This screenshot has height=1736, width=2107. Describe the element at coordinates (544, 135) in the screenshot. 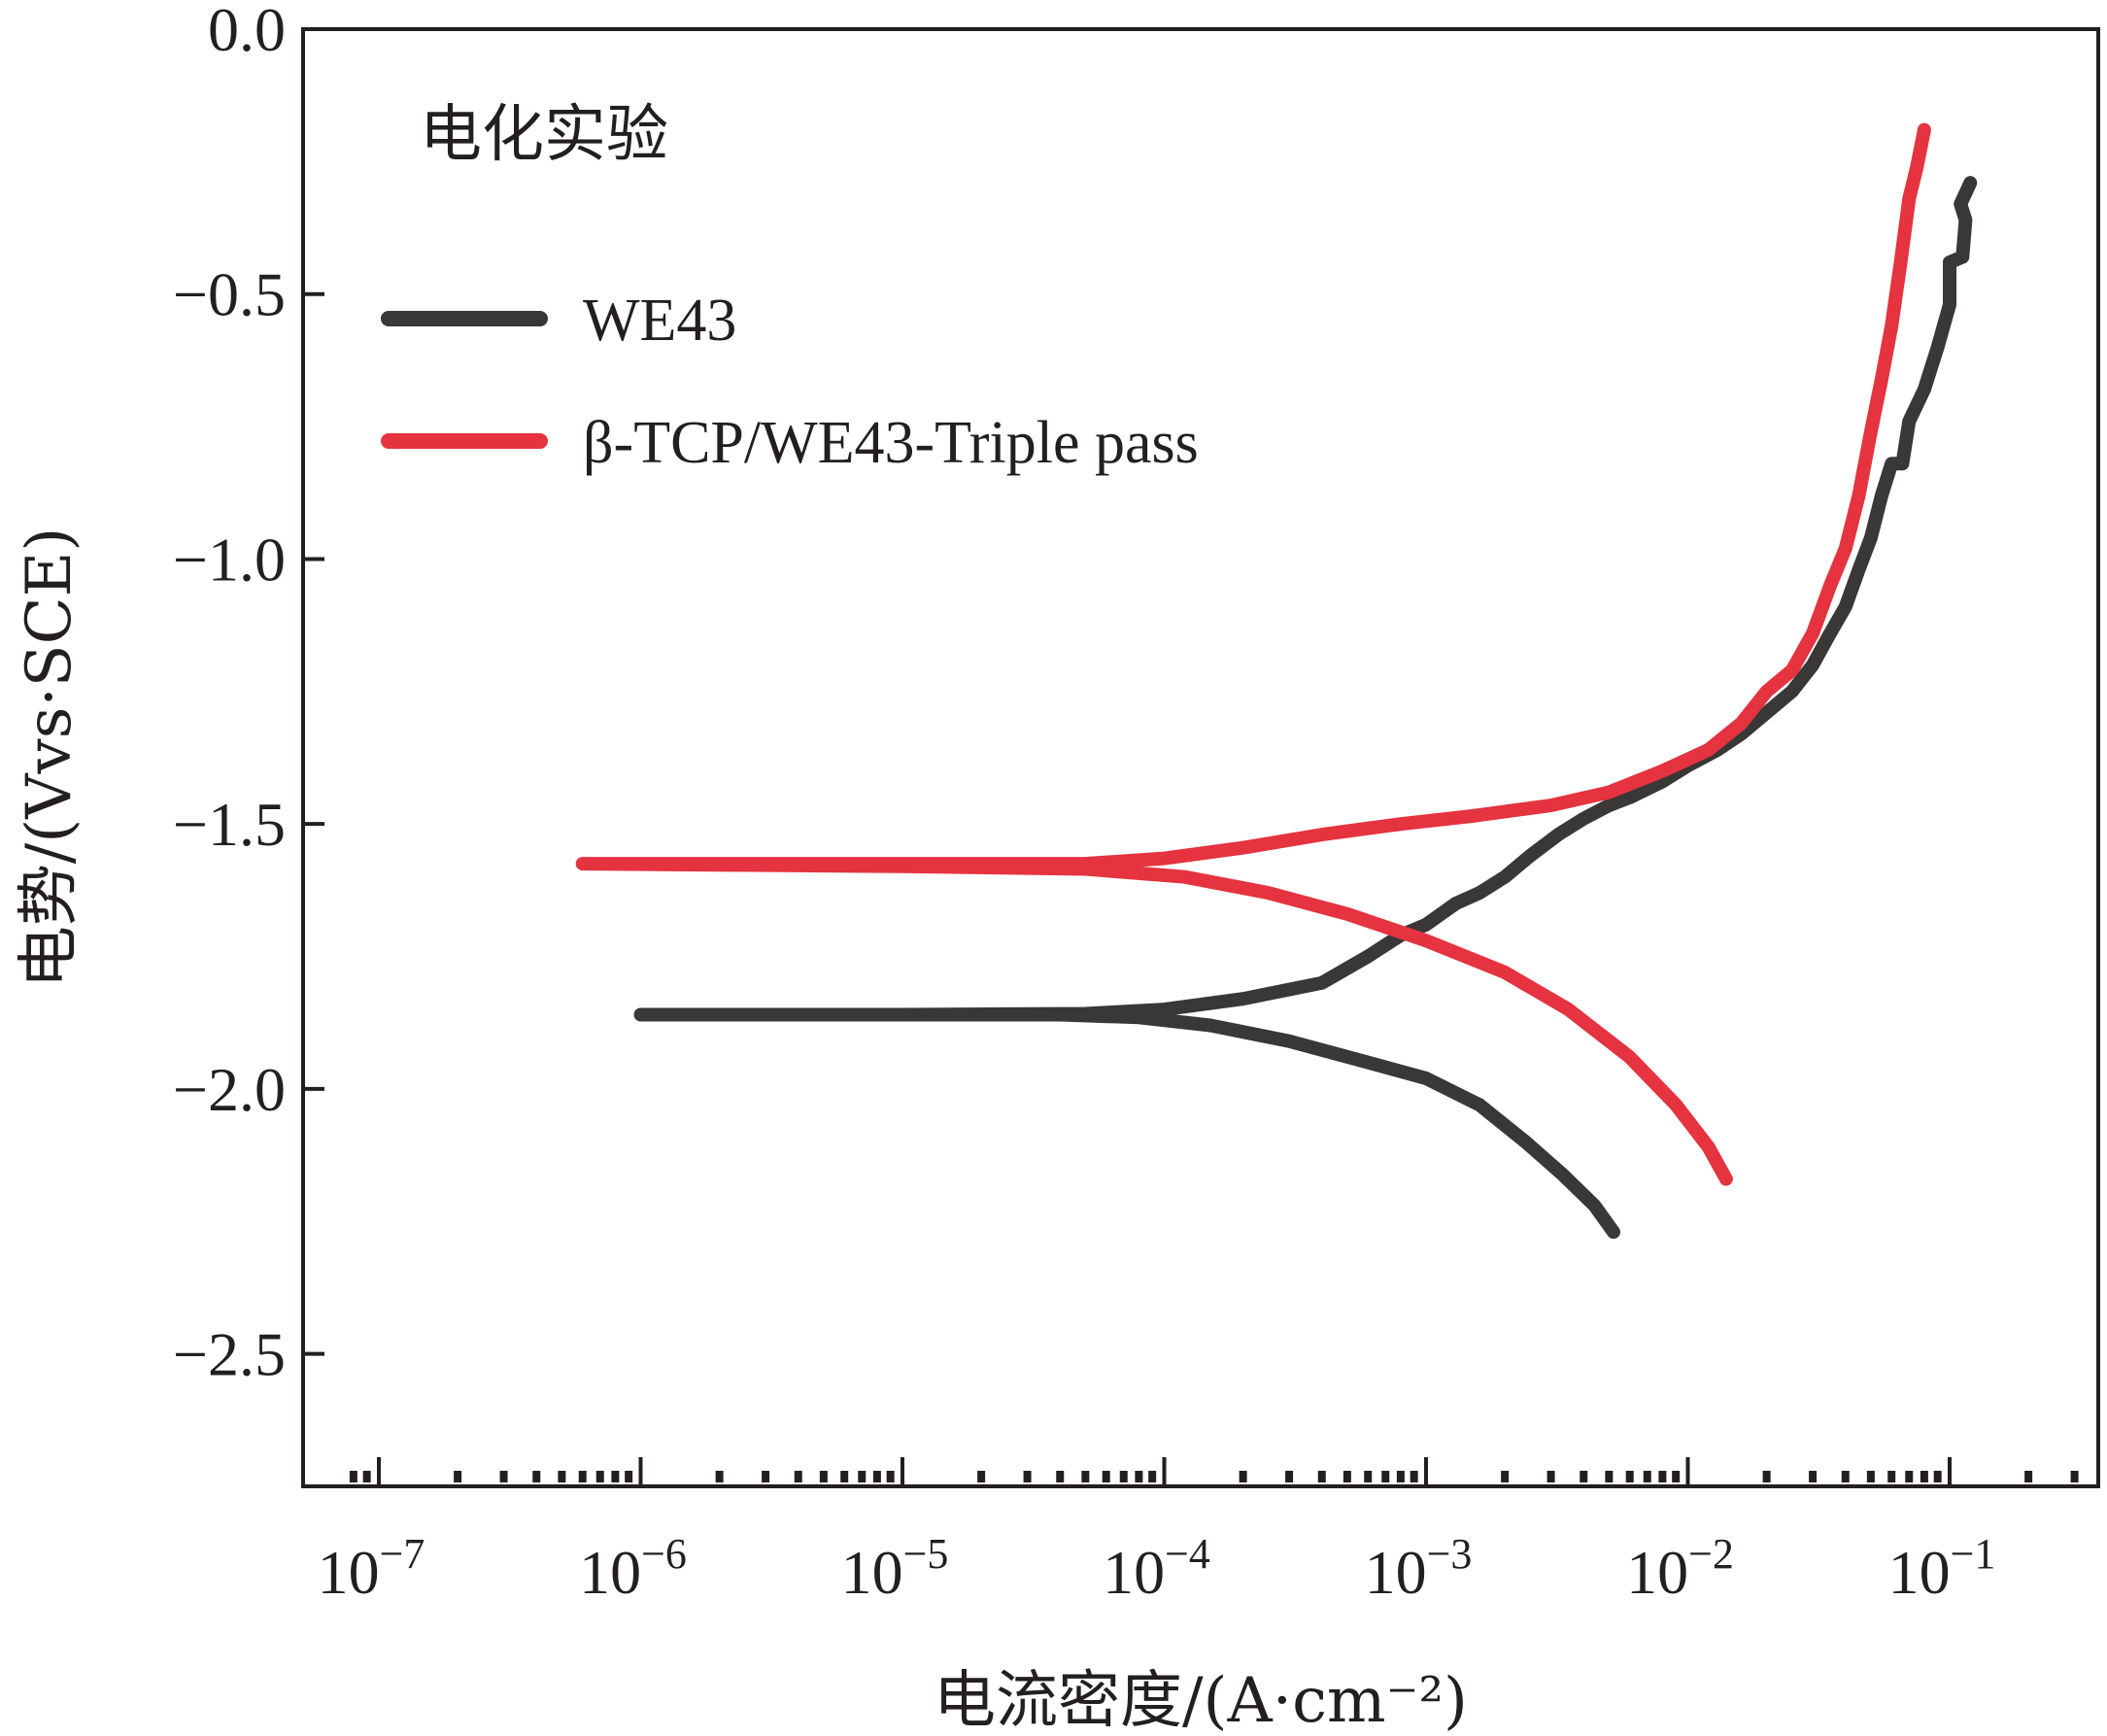

I see `chart-title: 电化实验` at that location.